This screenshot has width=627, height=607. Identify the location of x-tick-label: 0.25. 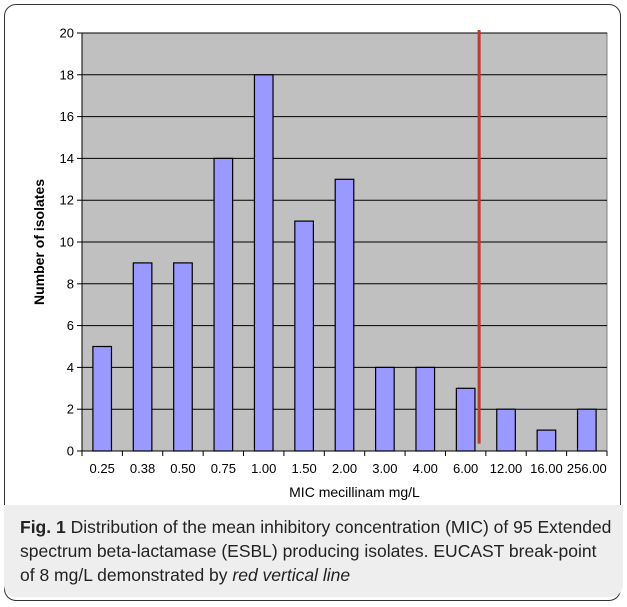
(102, 468).